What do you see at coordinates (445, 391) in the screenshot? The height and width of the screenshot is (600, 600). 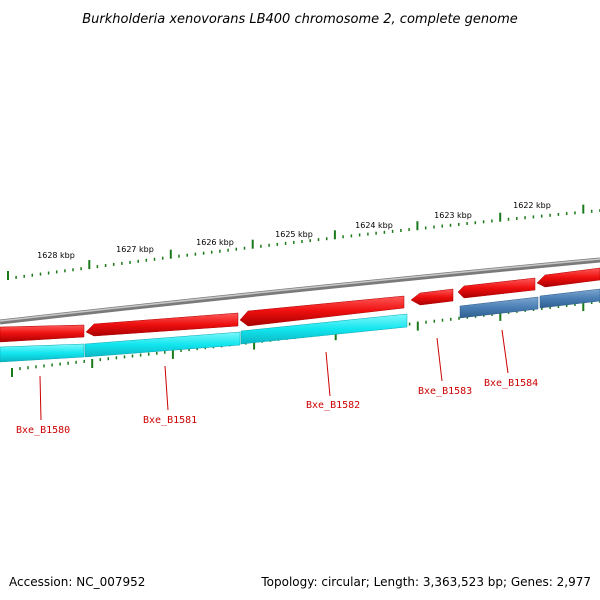 I see `gene-label: Bxe_B1583` at bounding box center [445, 391].